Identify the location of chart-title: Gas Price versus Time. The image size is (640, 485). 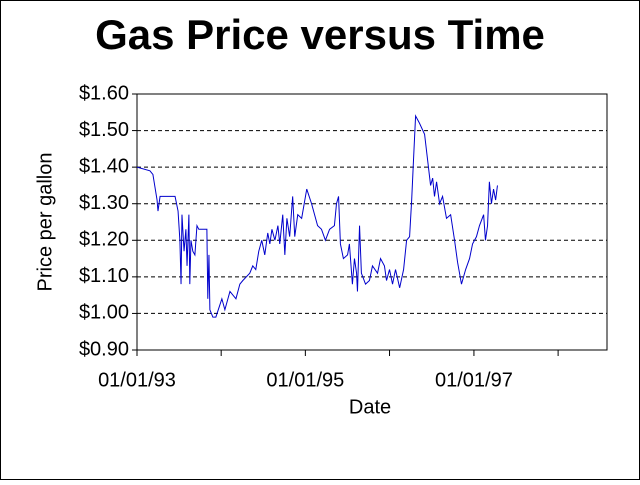
(320, 34).